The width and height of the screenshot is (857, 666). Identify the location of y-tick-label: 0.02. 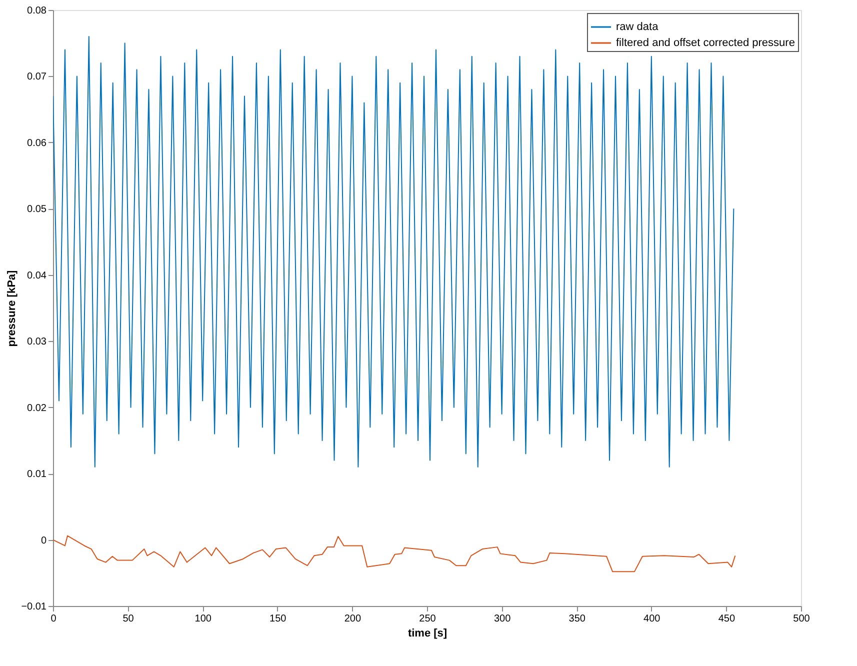
(37, 408).